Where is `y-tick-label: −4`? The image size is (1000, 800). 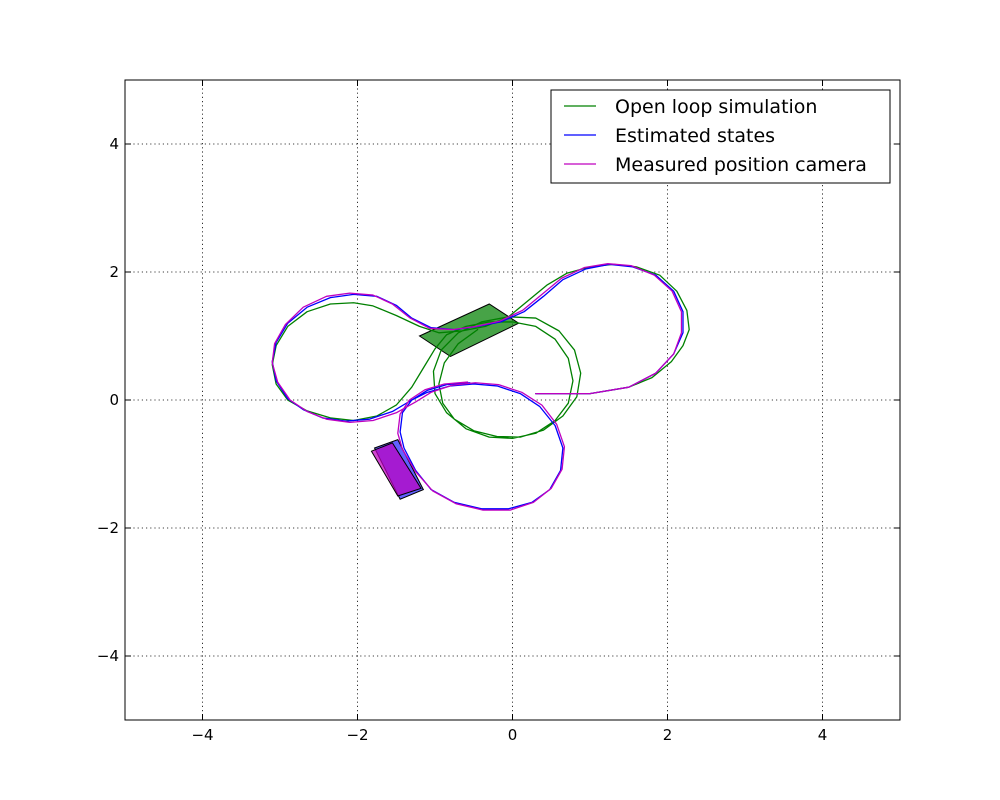
y-tick-label: −4 is located at coordinates (108, 656).